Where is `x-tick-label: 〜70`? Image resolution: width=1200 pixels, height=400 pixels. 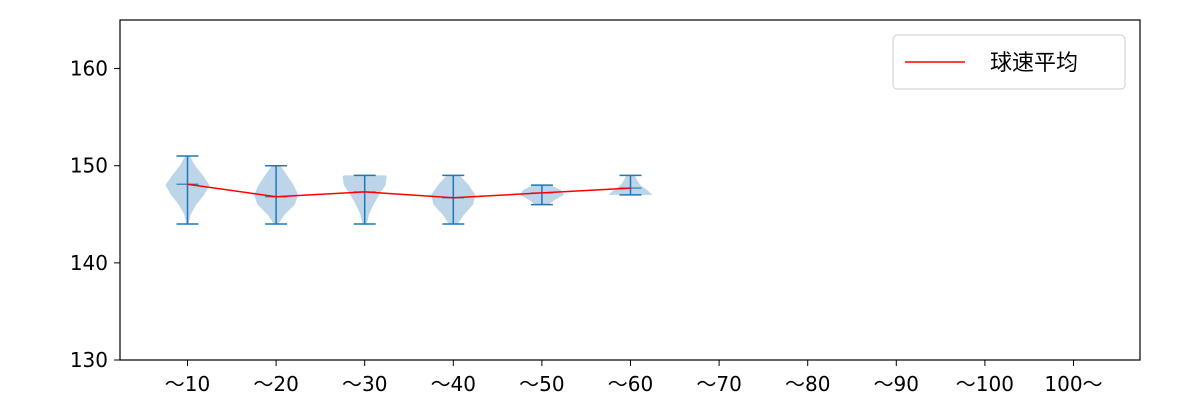 x-tick-label: 〜70 is located at coordinates (718, 384).